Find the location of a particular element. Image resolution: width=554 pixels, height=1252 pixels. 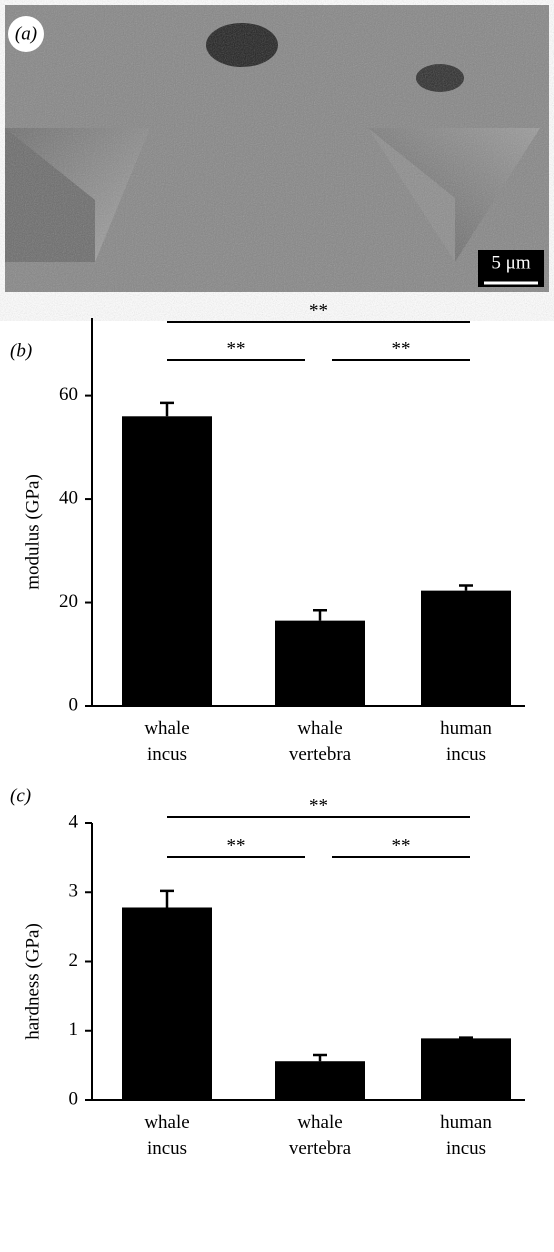

y-tick-label: 60 is located at coordinates (68, 394).